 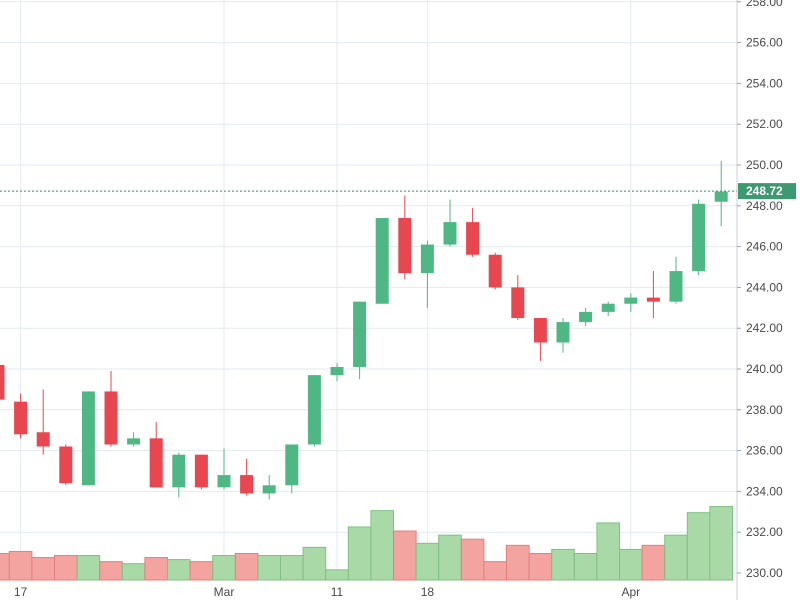 What do you see at coordinates (21, 592) in the screenshot?
I see `time-tick-label: 17` at bounding box center [21, 592].